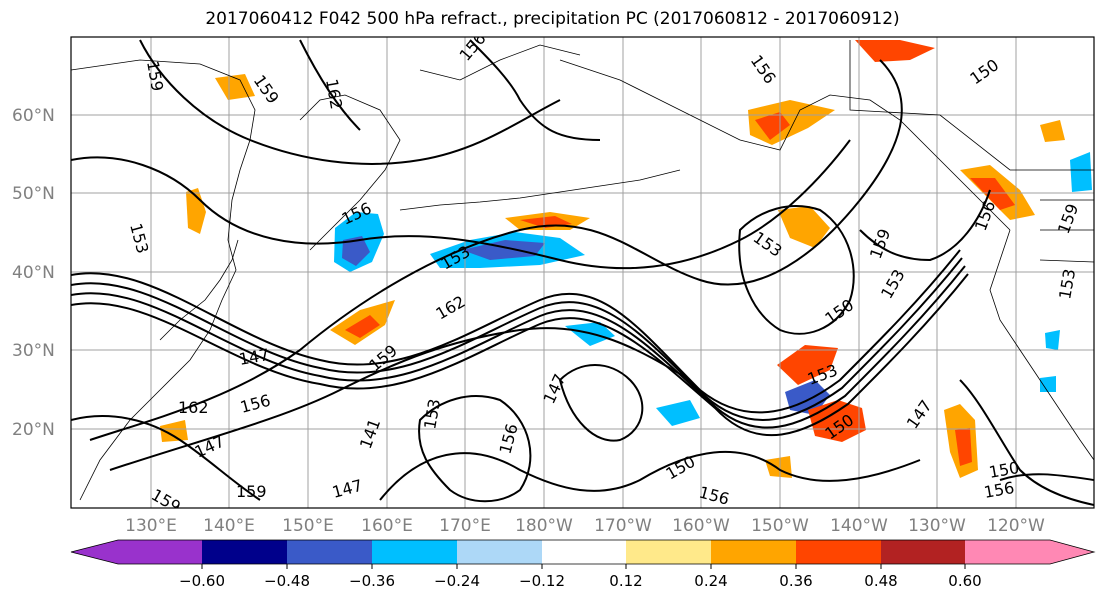 The height and width of the screenshot is (601, 1105). Describe the element at coordinates (880, 581) in the screenshot. I see `colorbar-tick-label: 0.48` at that location.